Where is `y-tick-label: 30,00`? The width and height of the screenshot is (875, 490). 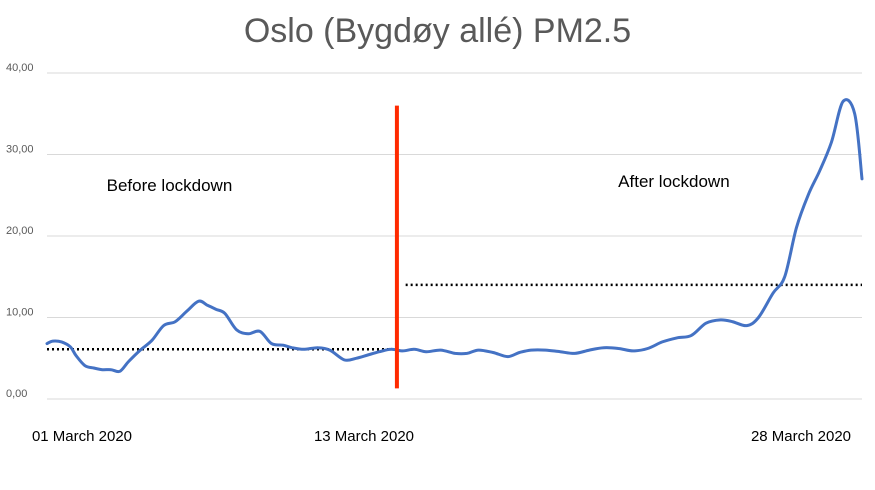 y-tick-label: 30,00 is located at coordinates (20, 150).